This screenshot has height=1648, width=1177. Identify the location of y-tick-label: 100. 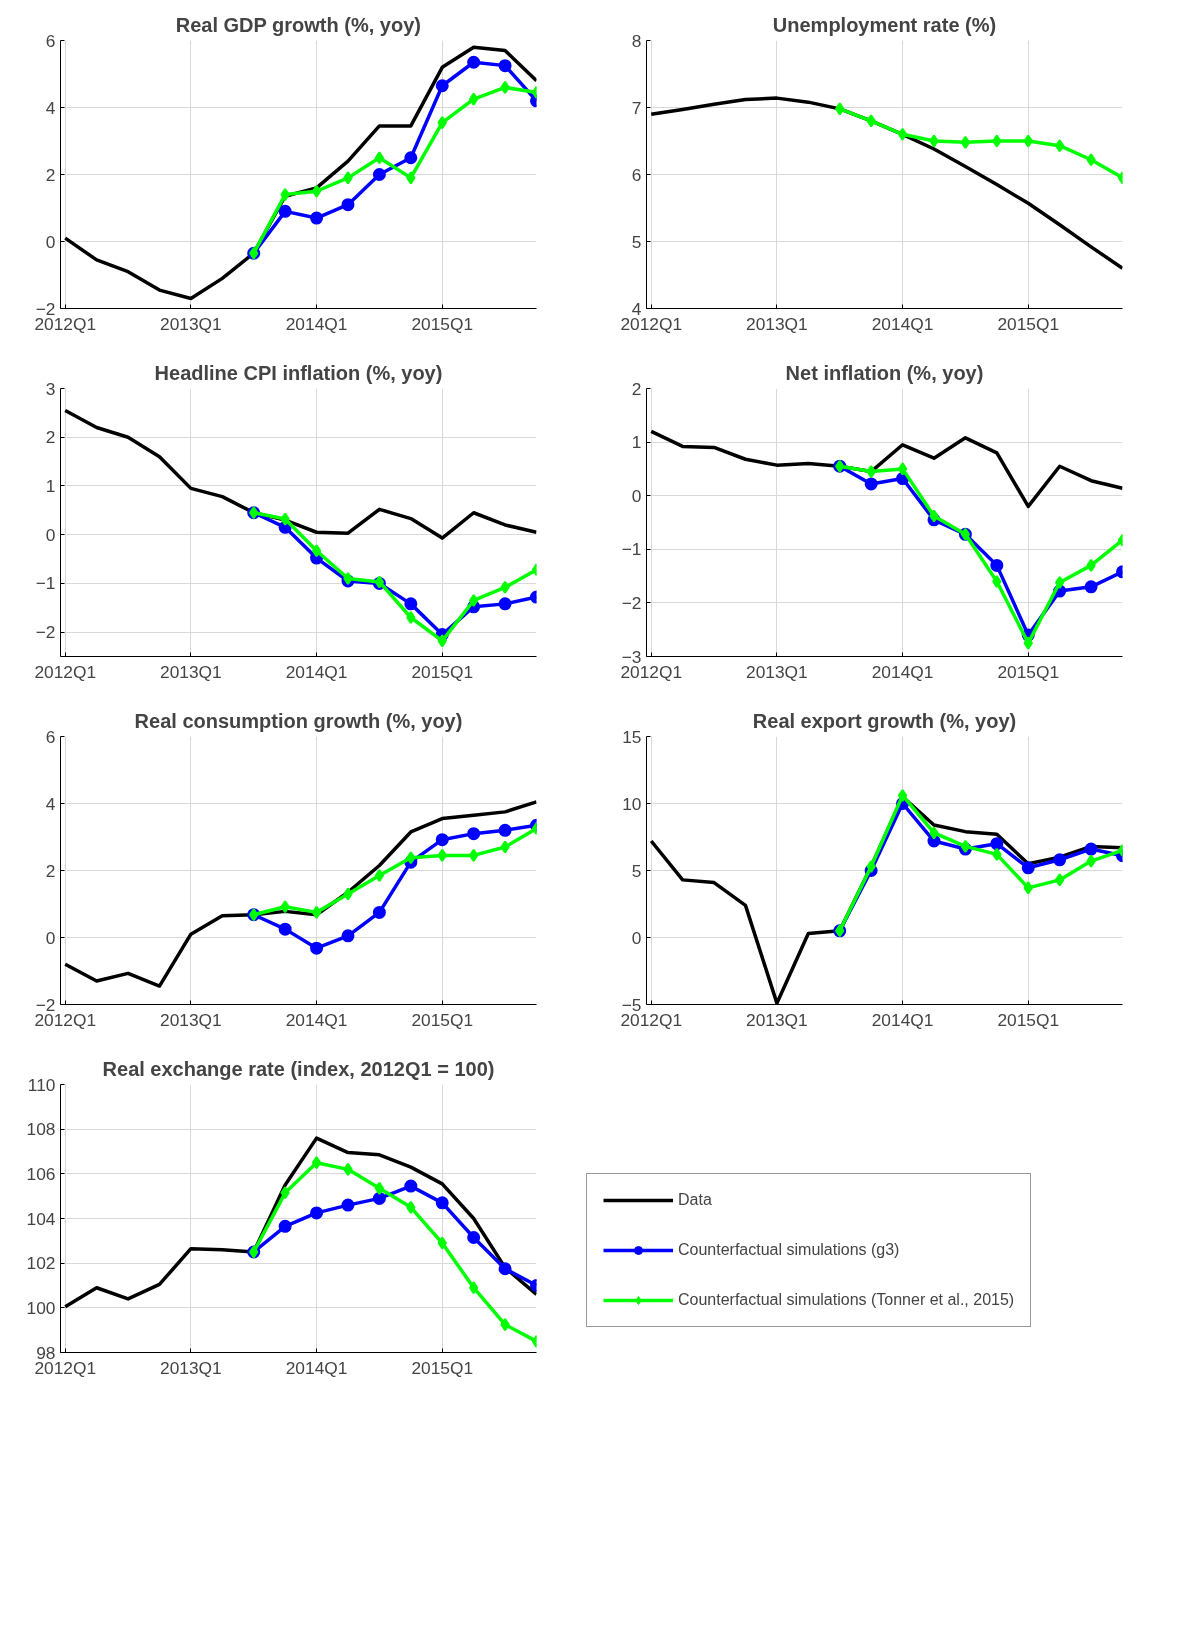
(41, 1307).